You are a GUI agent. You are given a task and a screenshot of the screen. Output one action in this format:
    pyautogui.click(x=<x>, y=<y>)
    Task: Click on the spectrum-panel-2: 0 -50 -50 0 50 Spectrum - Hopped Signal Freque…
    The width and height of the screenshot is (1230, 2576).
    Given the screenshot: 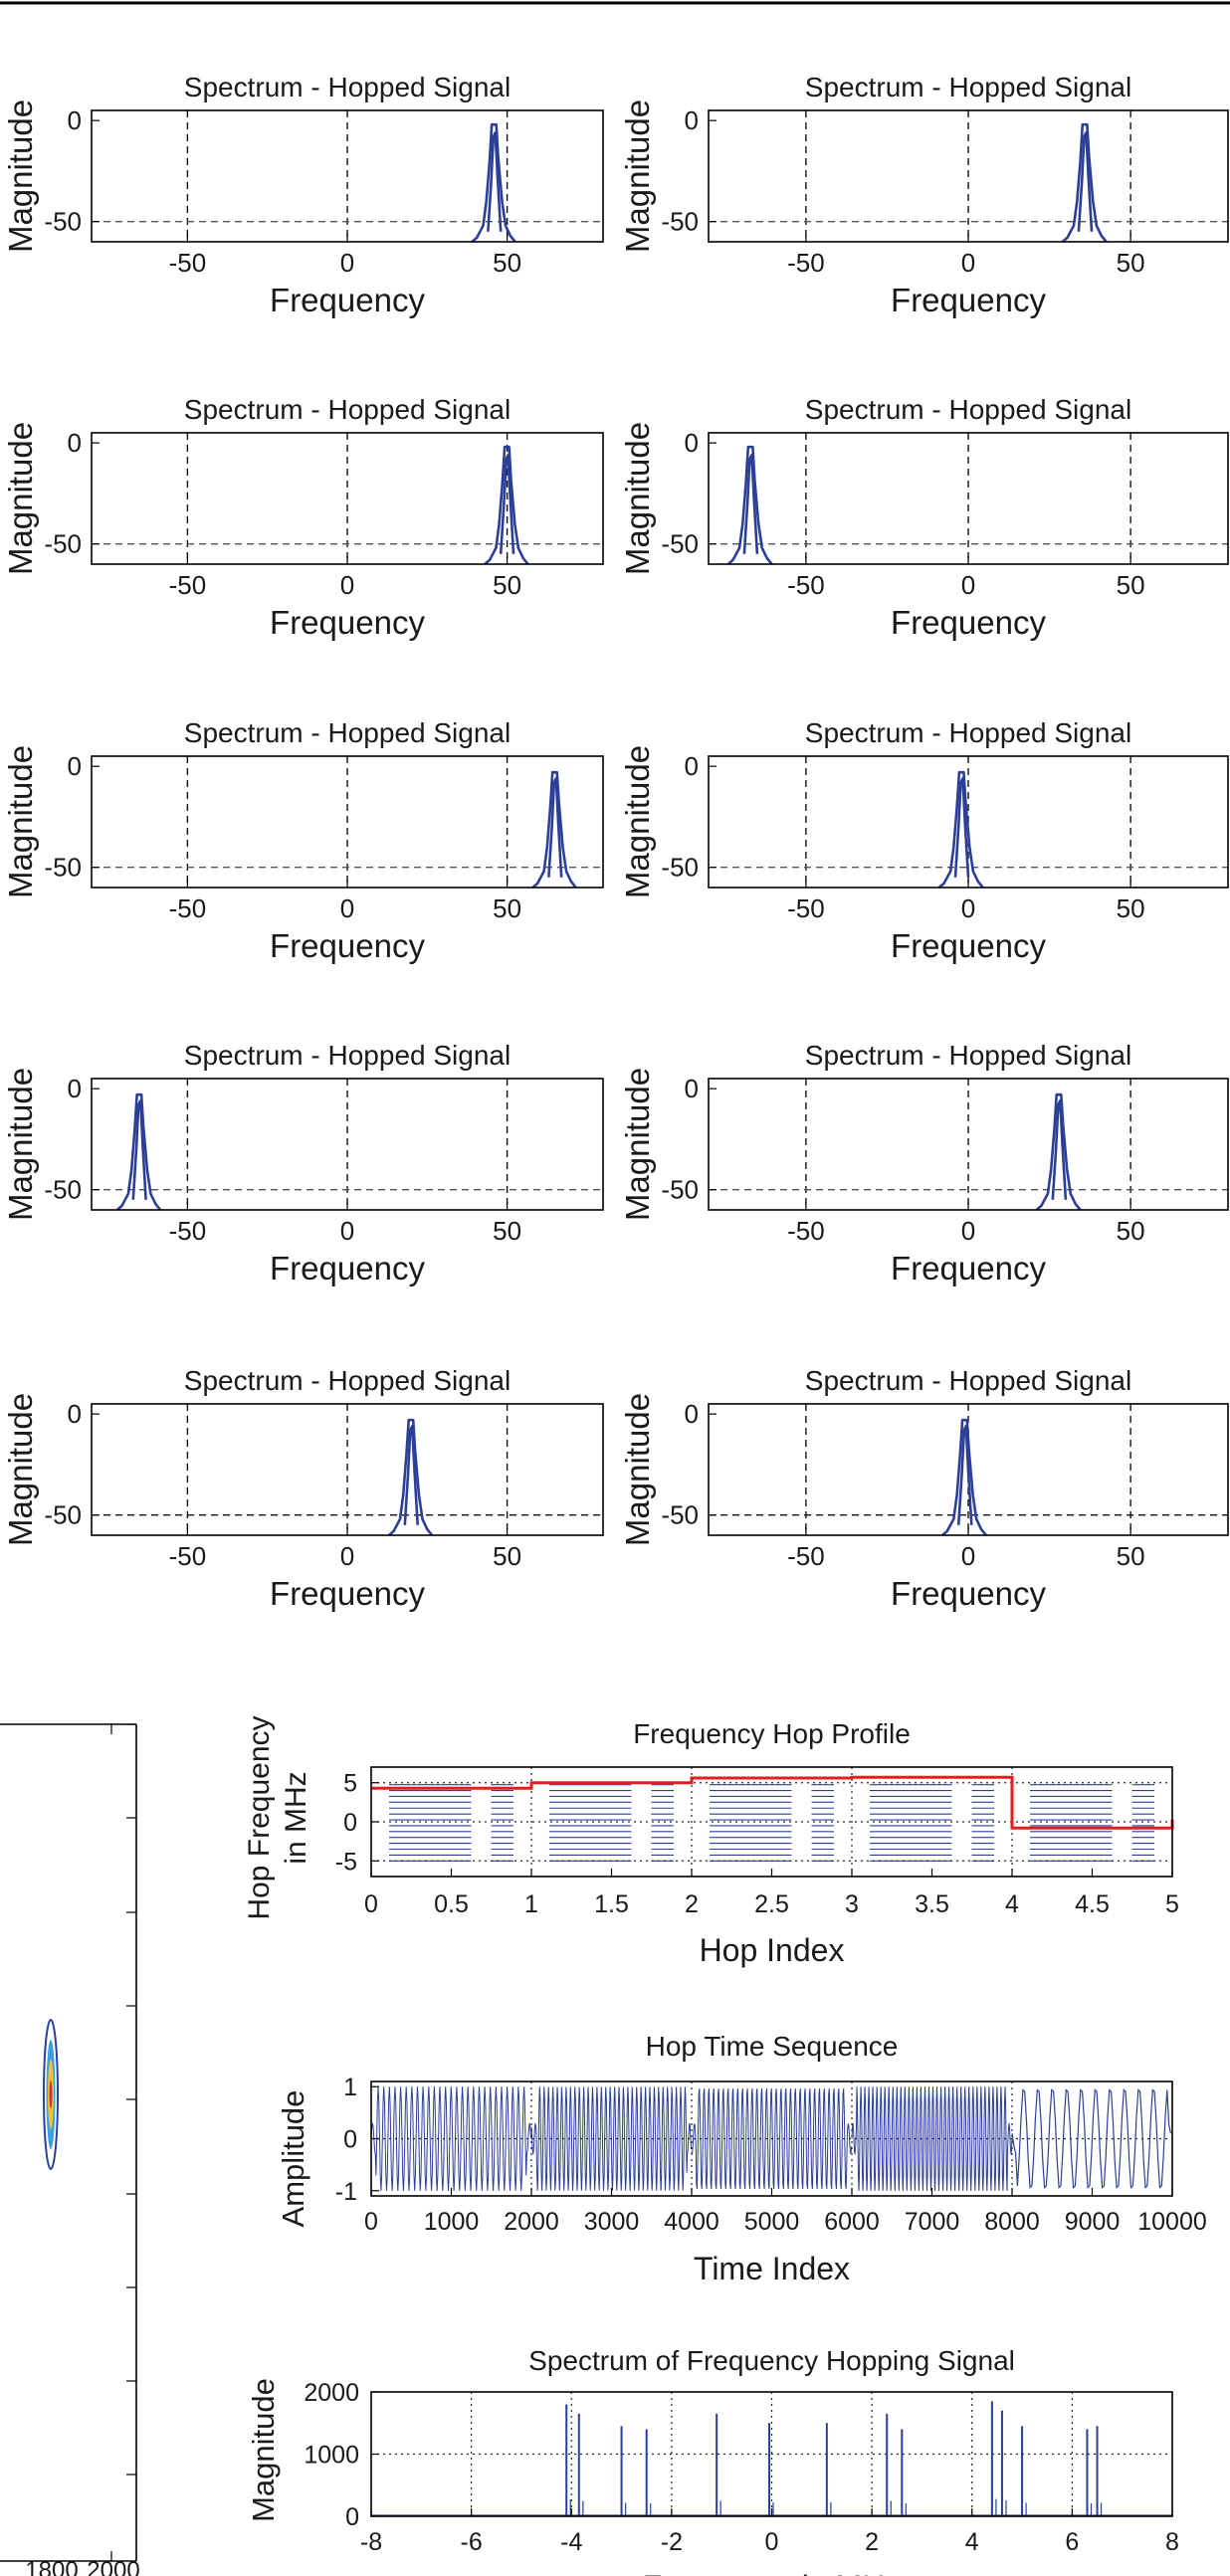 What is the action you would take?
    pyautogui.click(x=924, y=195)
    